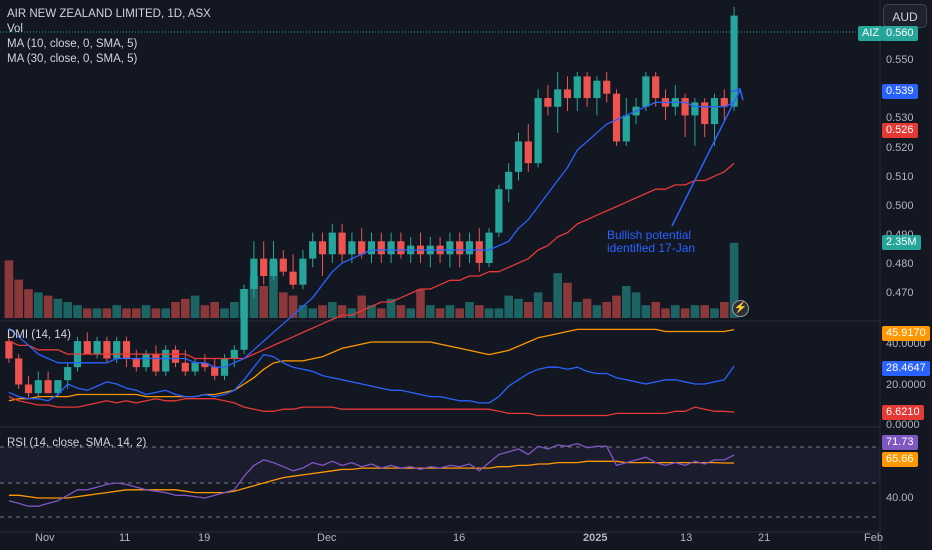 Image resolution: width=932 pixels, height=550 pixels. What do you see at coordinates (686, 538) in the screenshot?
I see `time-axis-label: 13` at bounding box center [686, 538].